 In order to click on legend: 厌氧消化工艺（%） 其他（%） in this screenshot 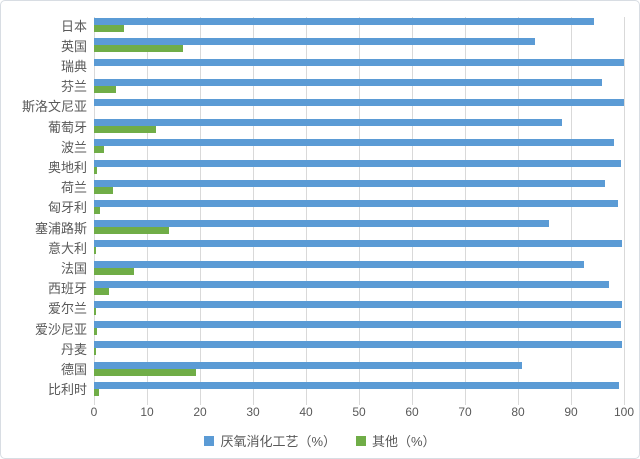, I will do `click(320, 440)`.